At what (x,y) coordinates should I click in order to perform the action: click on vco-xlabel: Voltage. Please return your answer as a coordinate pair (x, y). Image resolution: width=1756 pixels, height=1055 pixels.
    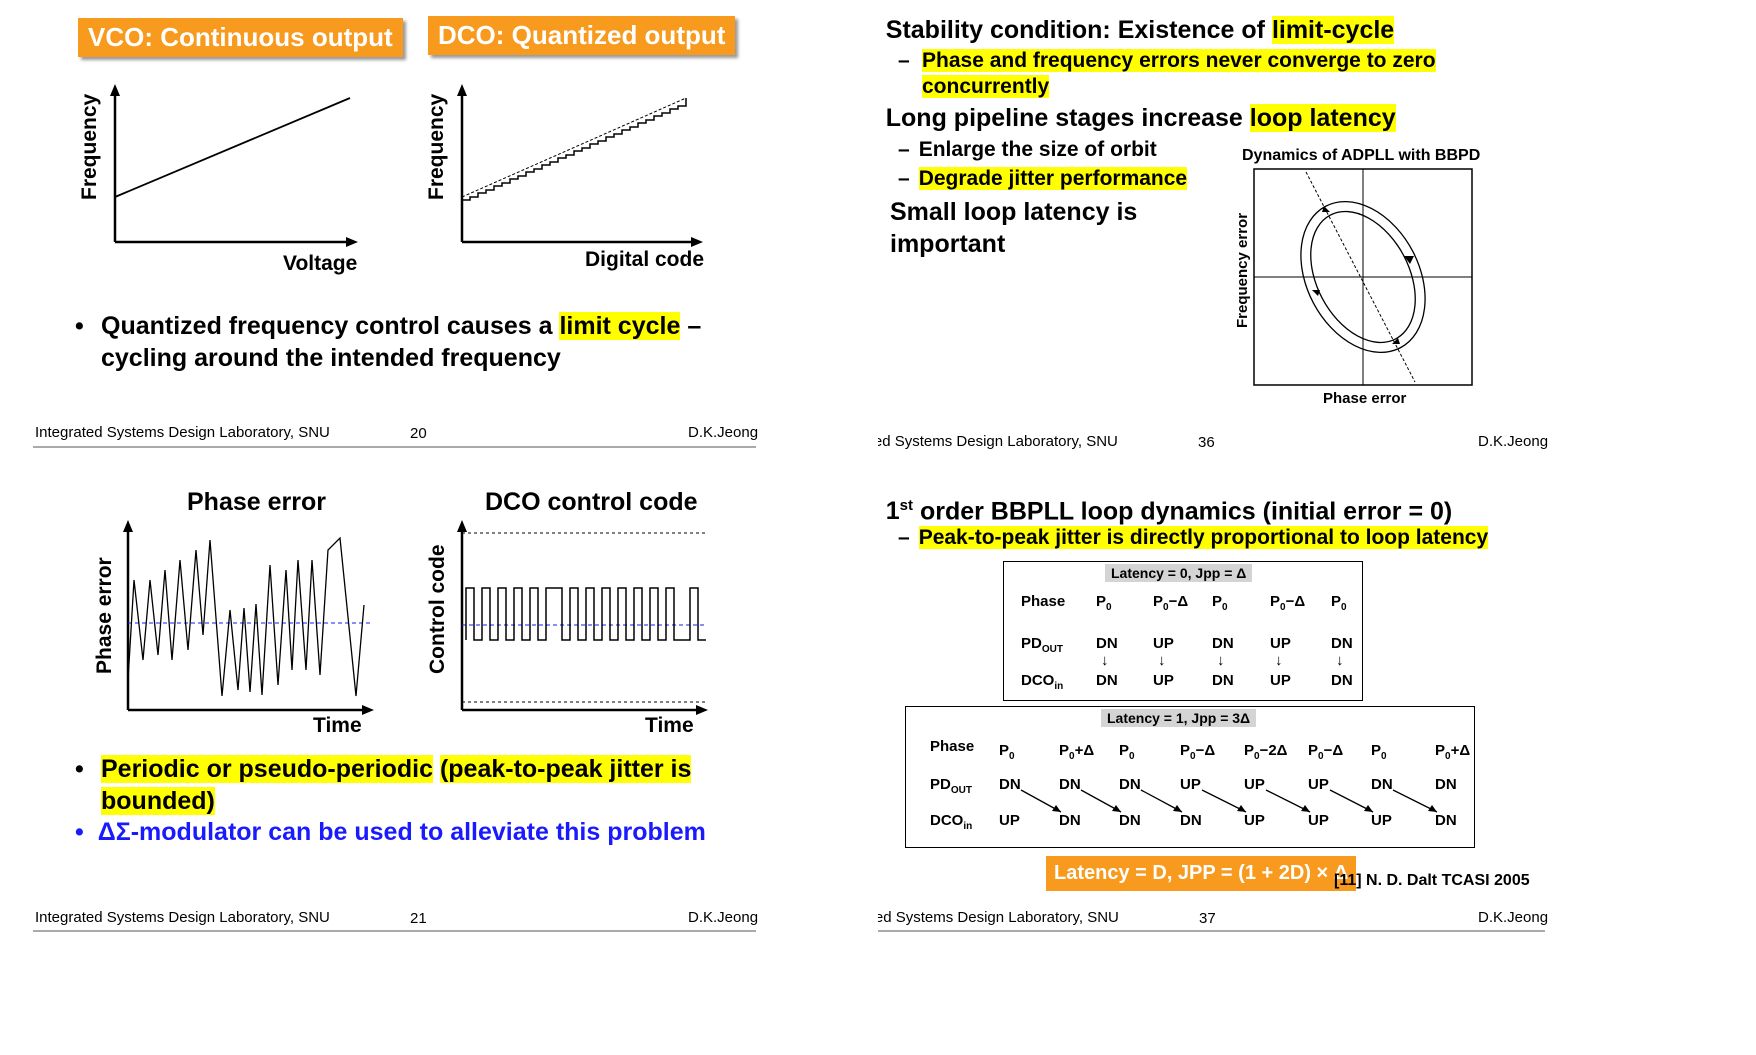
    Looking at the image, I should click on (320, 263).